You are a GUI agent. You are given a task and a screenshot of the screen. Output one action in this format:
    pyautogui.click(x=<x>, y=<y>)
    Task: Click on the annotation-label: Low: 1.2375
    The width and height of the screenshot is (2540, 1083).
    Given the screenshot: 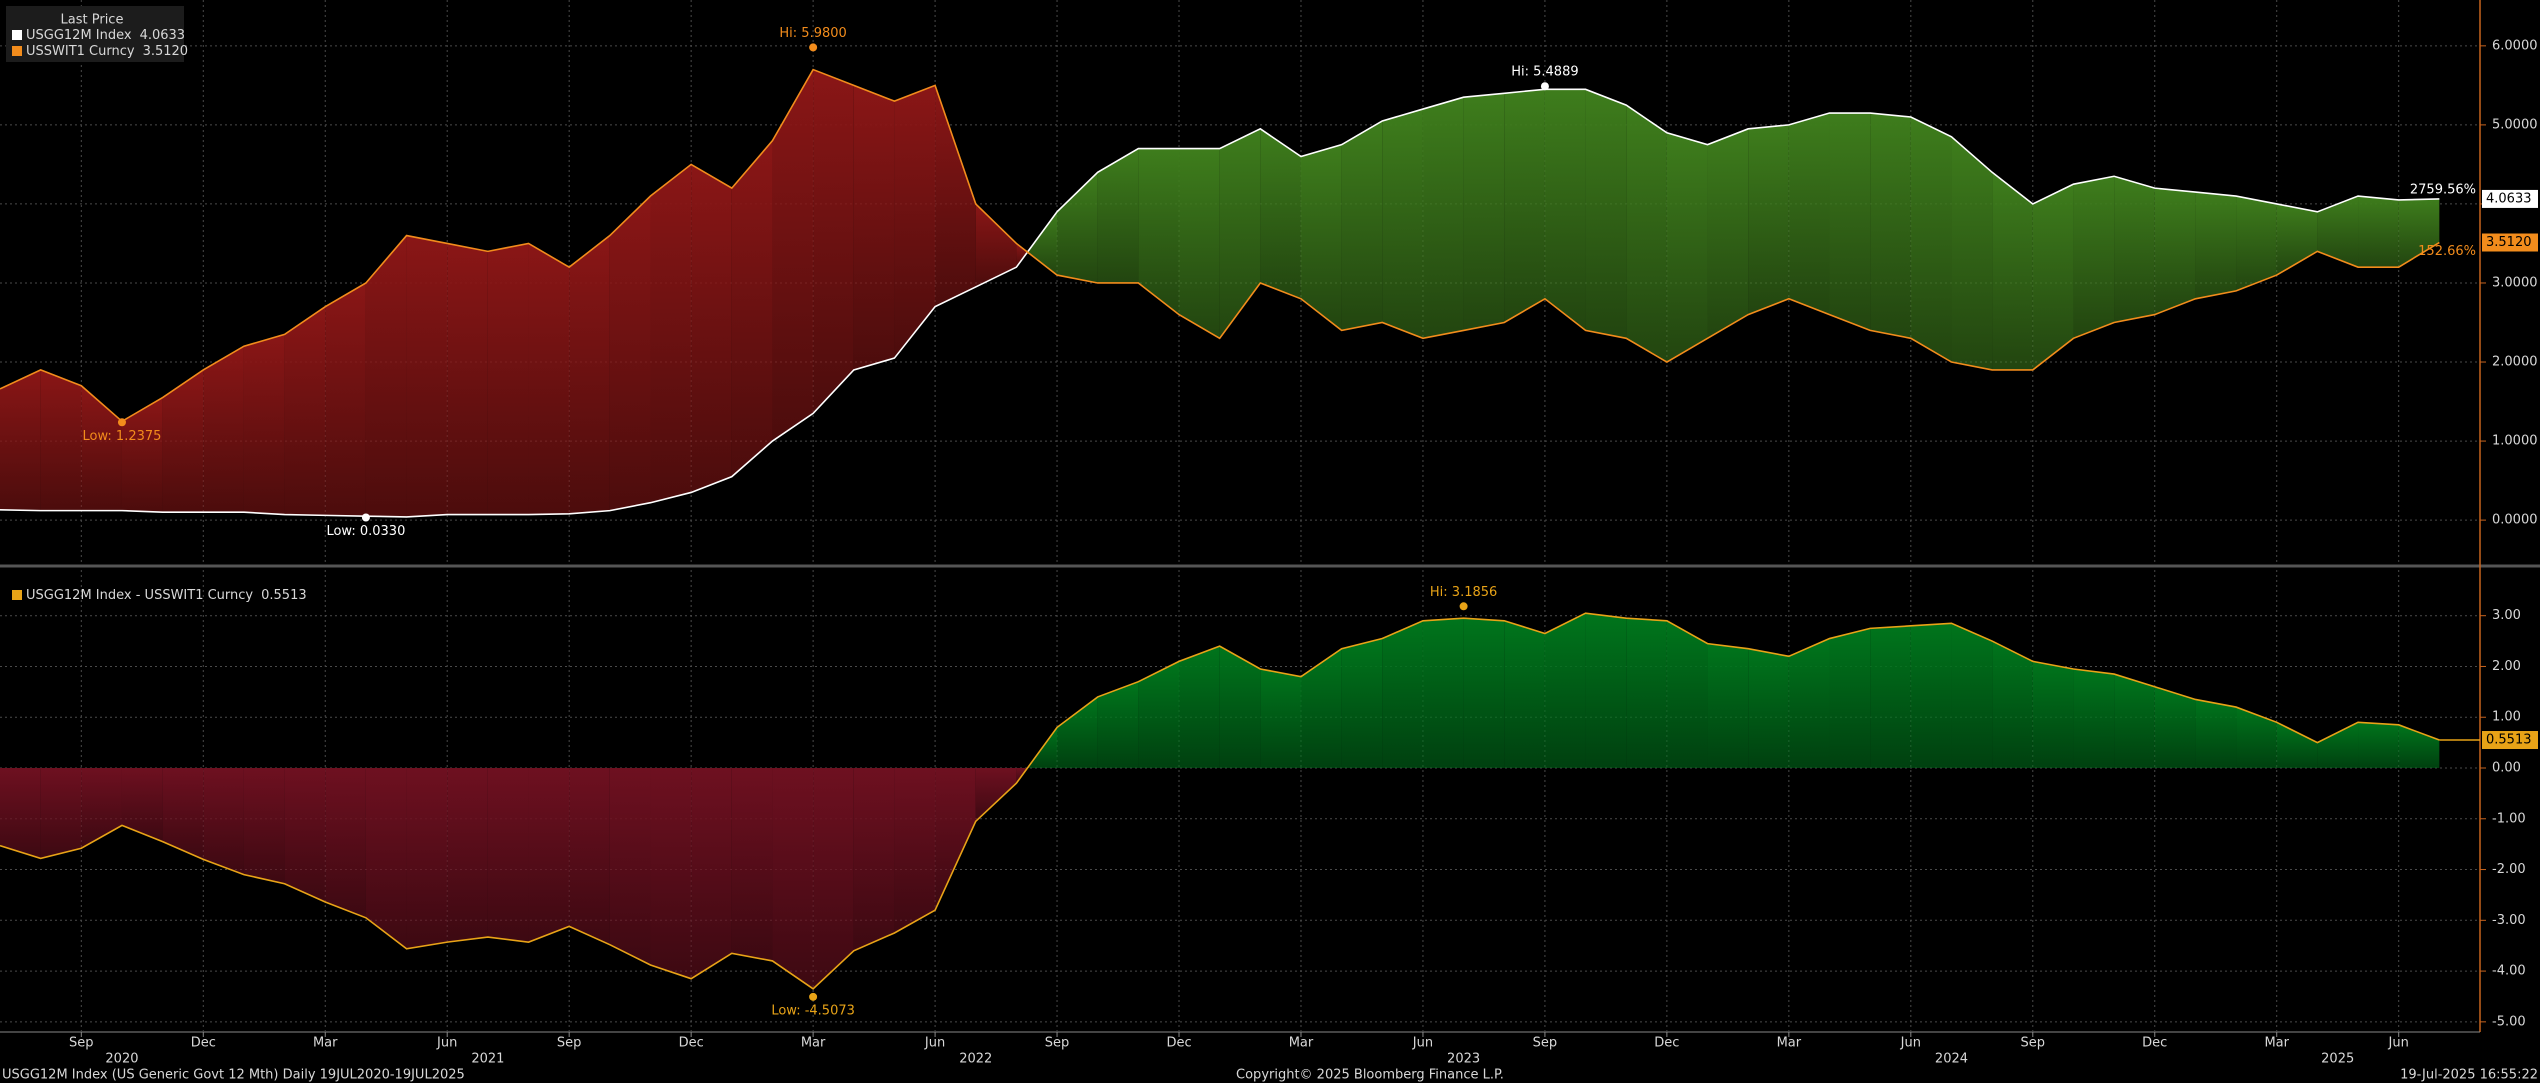 What is the action you would take?
    pyautogui.click(x=122, y=436)
    